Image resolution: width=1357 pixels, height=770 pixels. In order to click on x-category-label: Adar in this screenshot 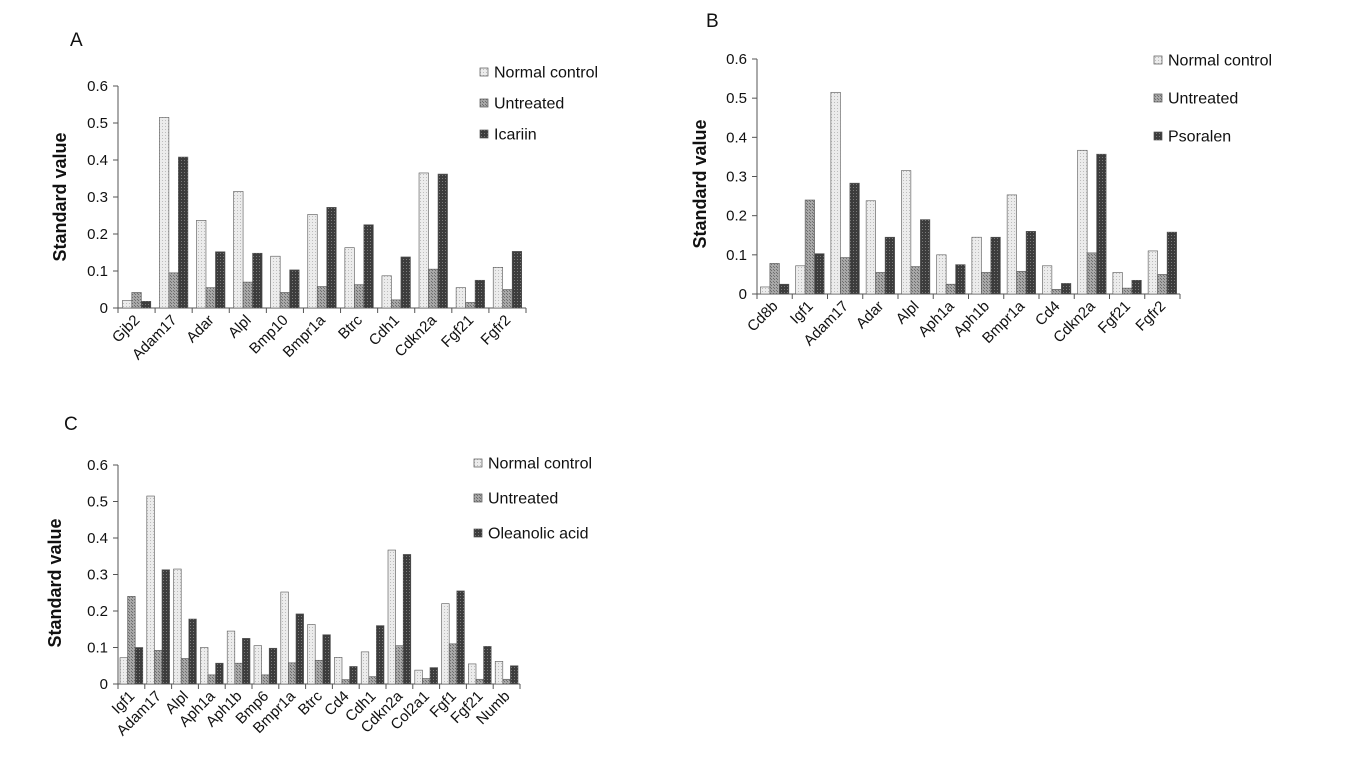, I will do `click(870, 315)`.